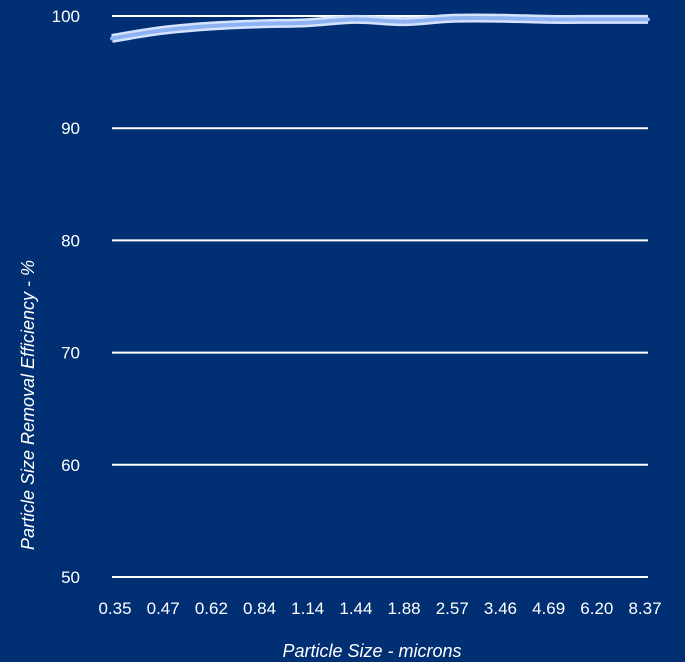 Image resolution: width=685 pixels, height=662 pixels. What do you see at coordinates (355, 19) in the screenshot?
I see `data-point-1.44` at bounding box center [355, 19].